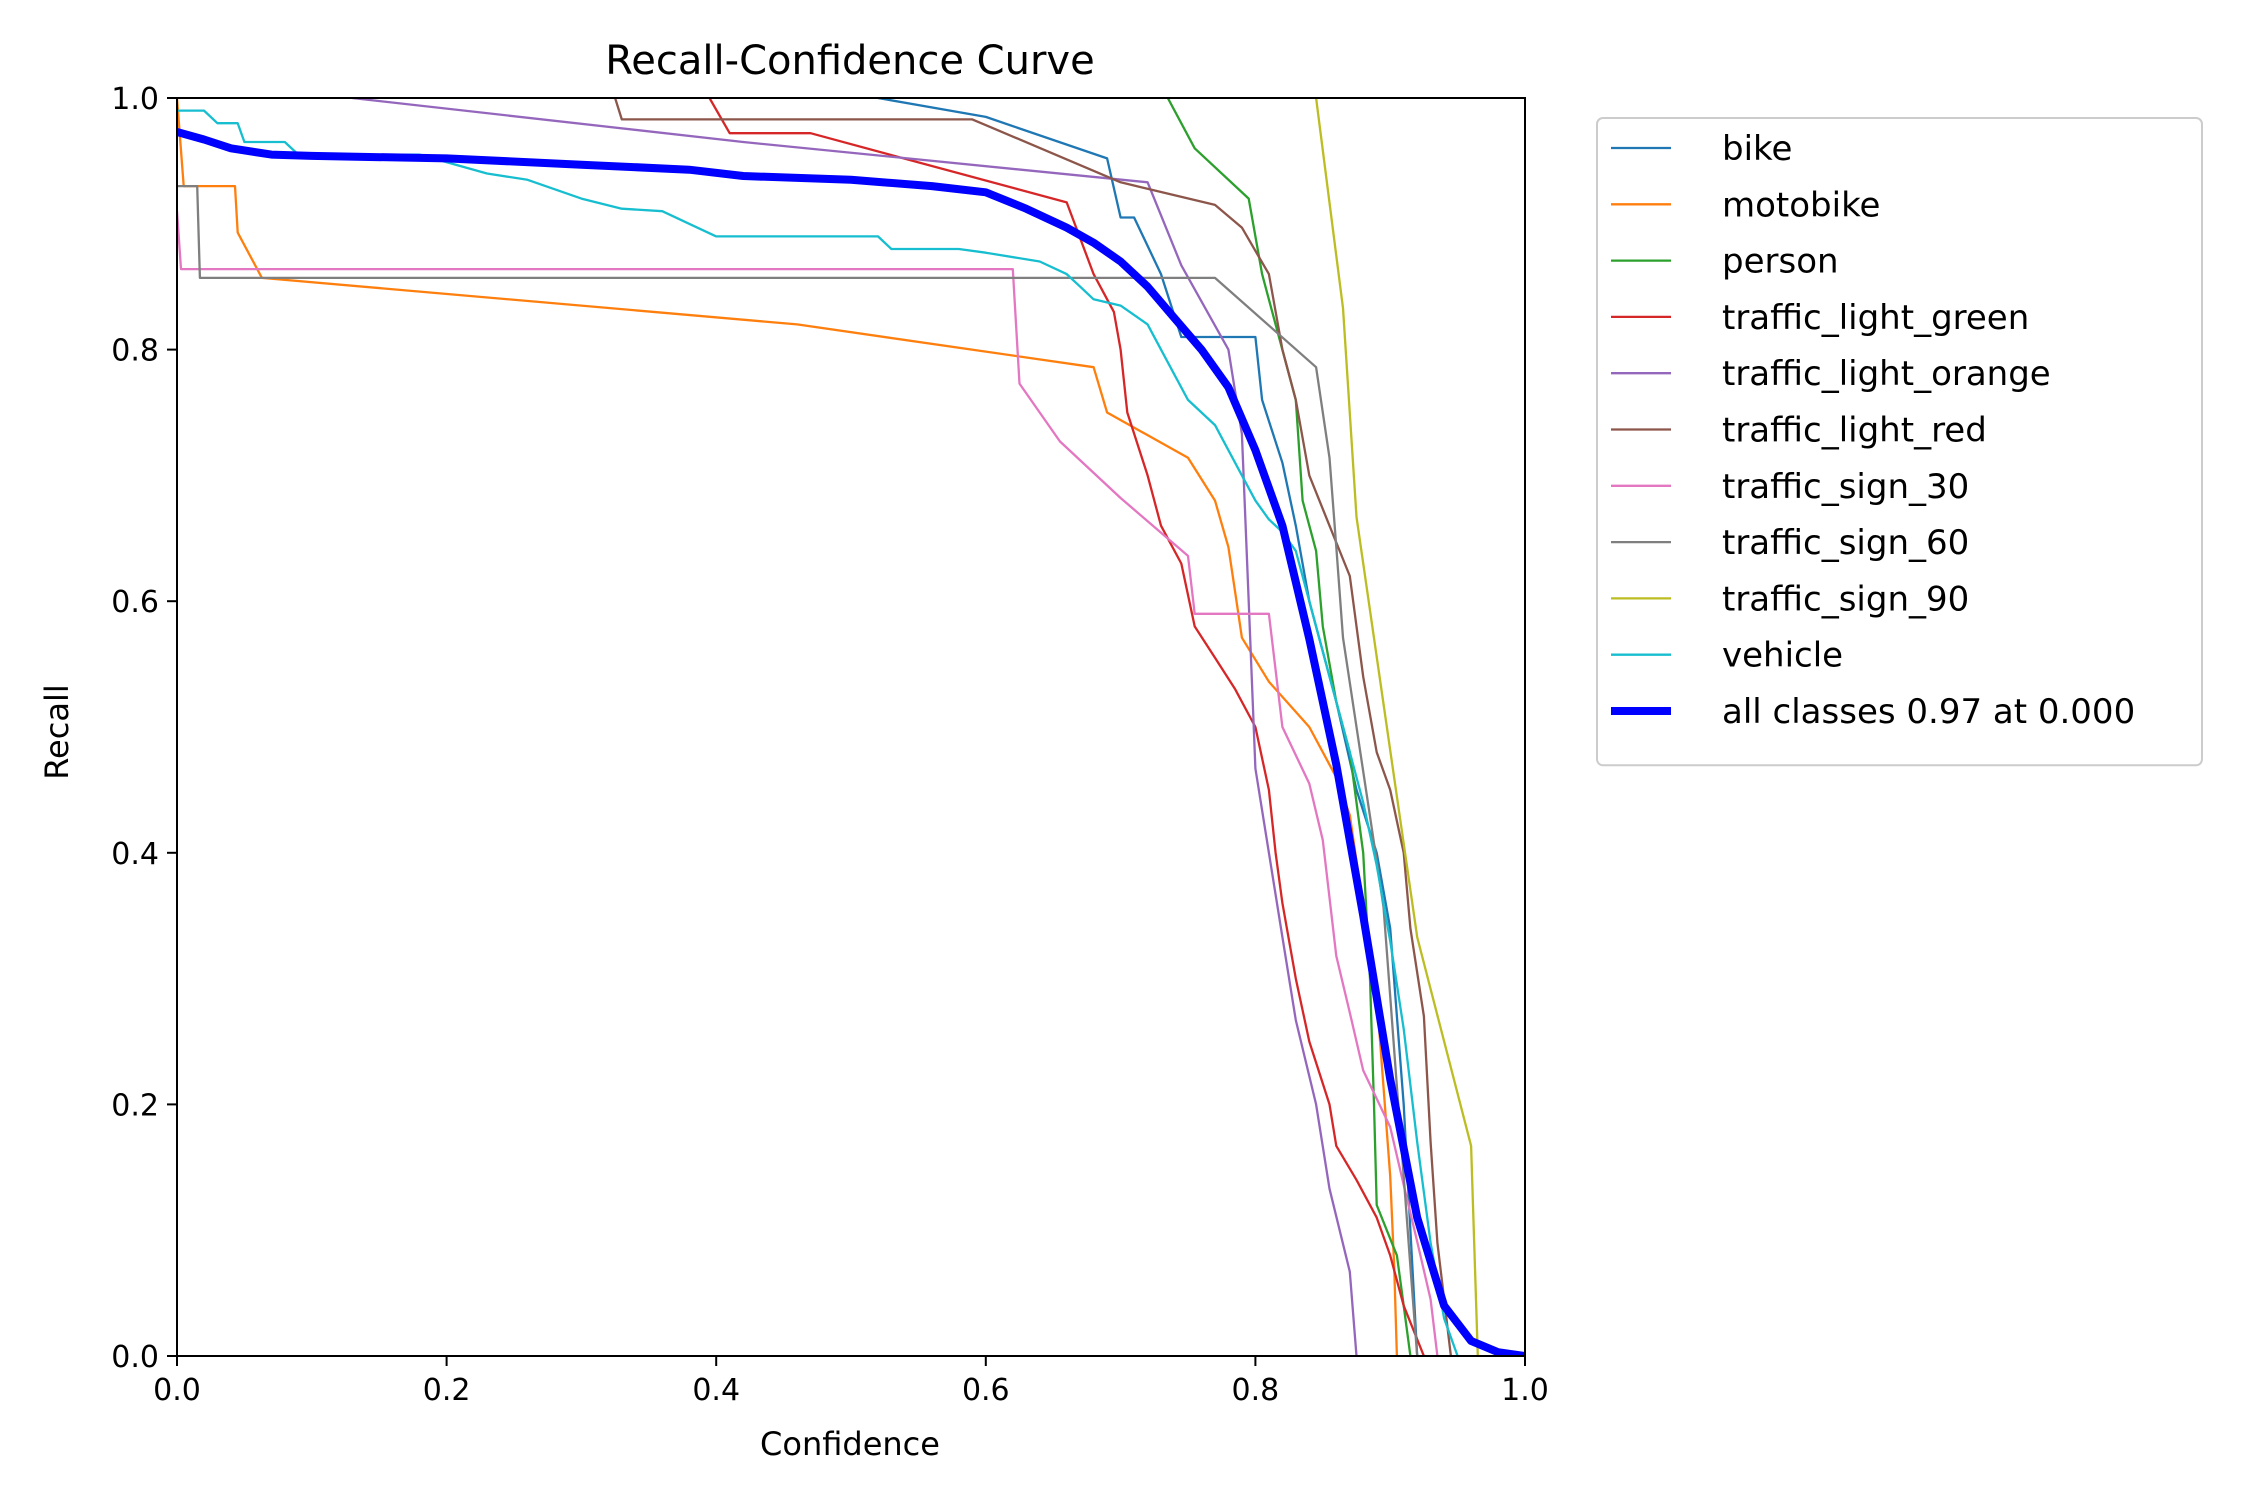  Describe the element at coordinates (1886, 374) in the screenshot. I see `legend-label: traffic_light_orange` at that location.